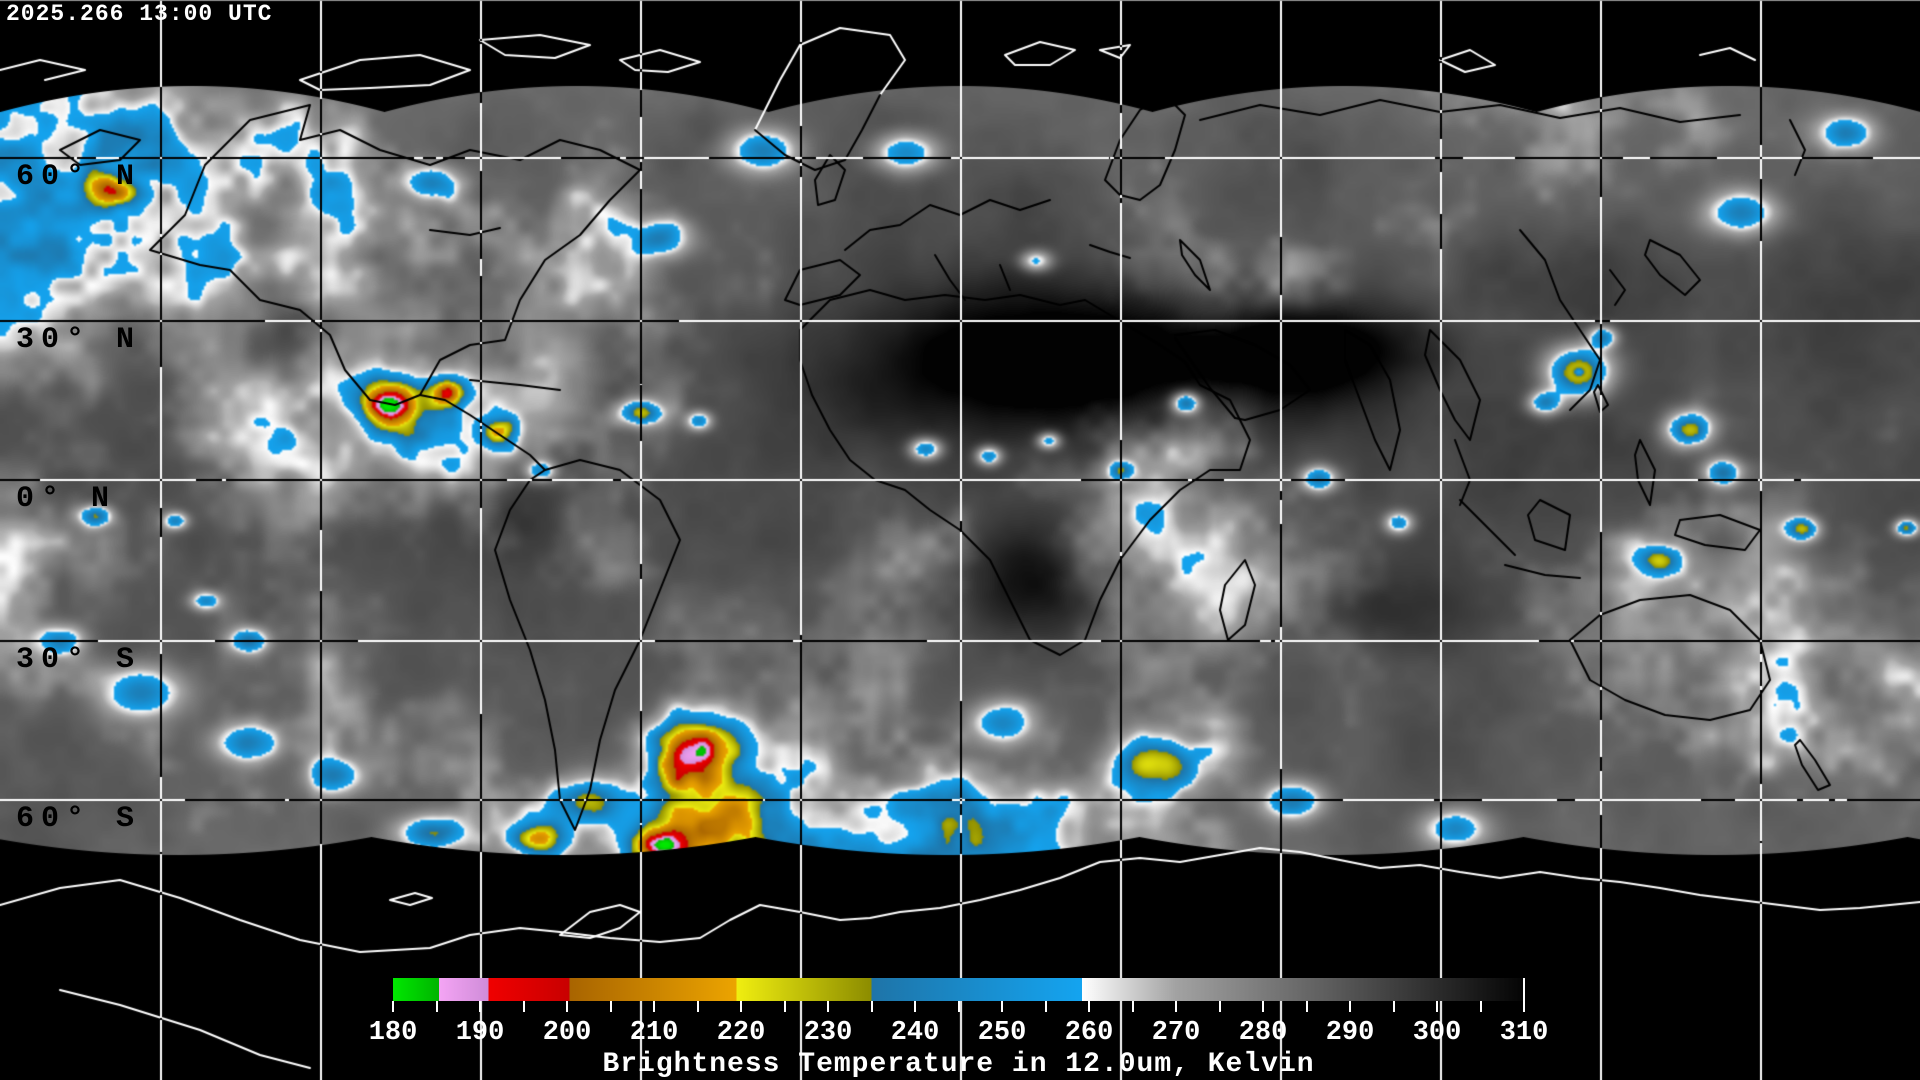 This screenshot has height=1080, width=1920. Describe the element at coordinates (741, 1033) in the screenshot. I see `colorbar-tick-label: 220` at that location.